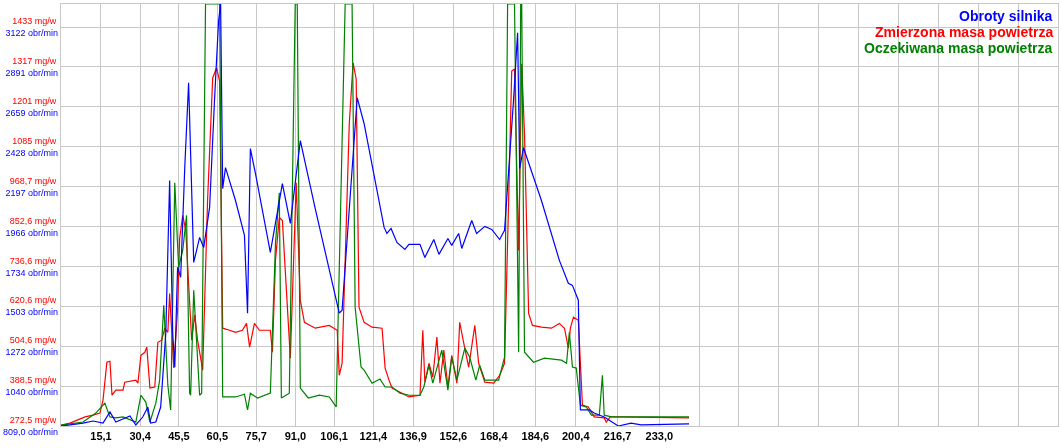 This screenshot has height=448, width=1062. What do you see at coordinates (494, 436) in the screenshot?
I see `x-tick-label: 168,4` at bounding box center [494, 436].